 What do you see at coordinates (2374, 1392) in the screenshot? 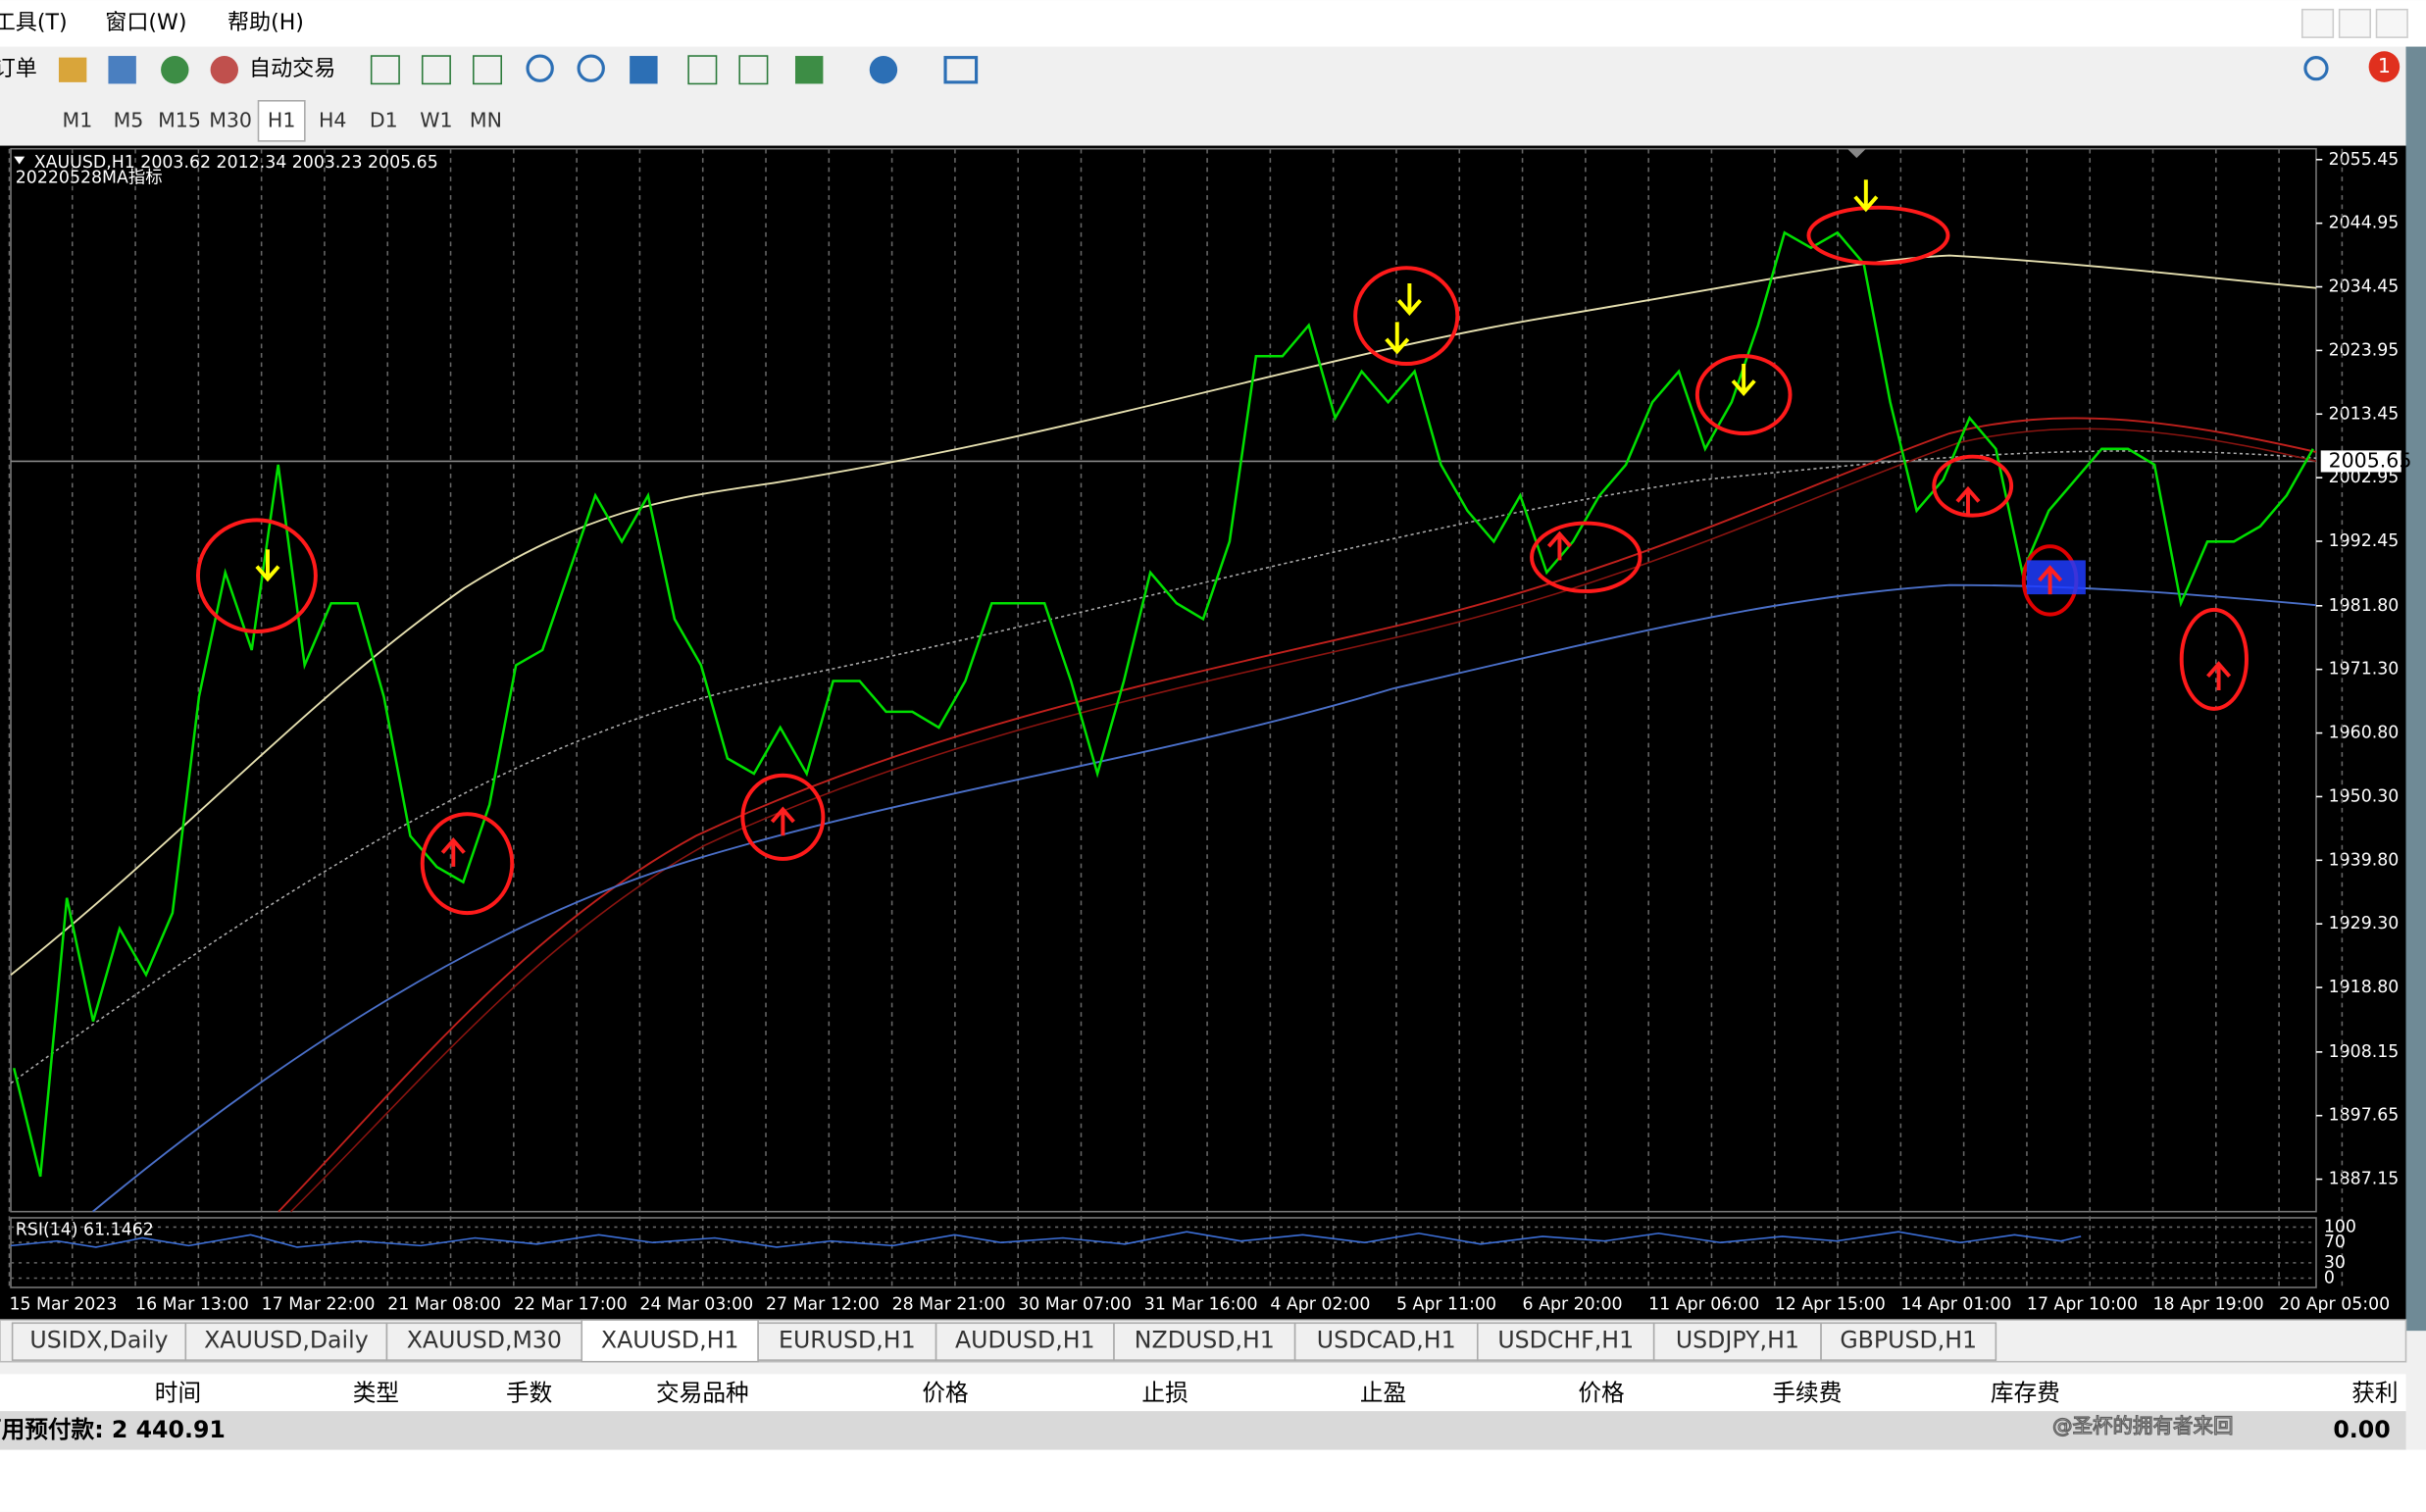
I see `column-header: 获利` at bounding box center [2374, 1392].